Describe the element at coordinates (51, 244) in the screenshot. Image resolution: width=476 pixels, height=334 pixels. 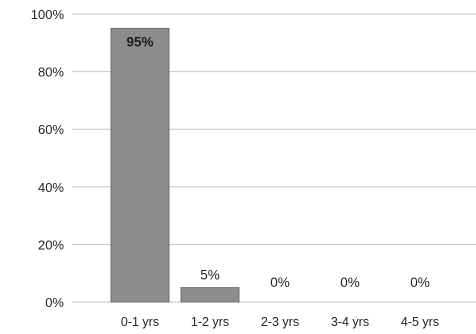
I see `y-tick-label: 20%` at that location.